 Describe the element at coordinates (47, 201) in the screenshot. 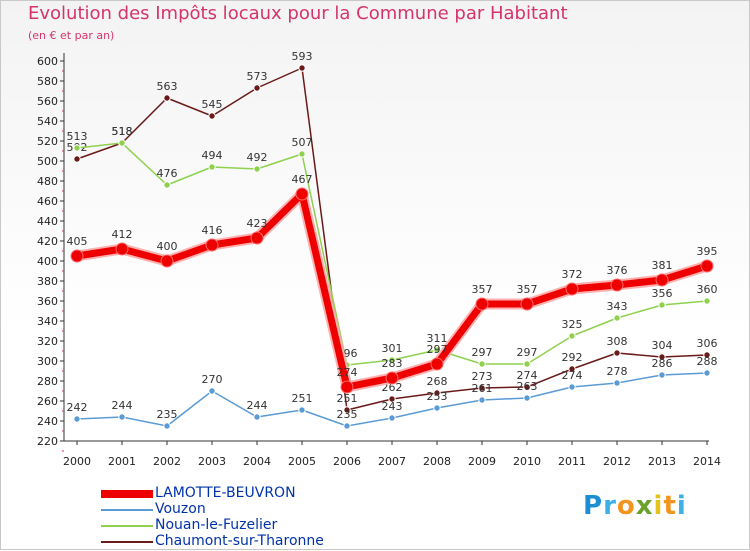

I see `y-tick-label: 460` at that location.